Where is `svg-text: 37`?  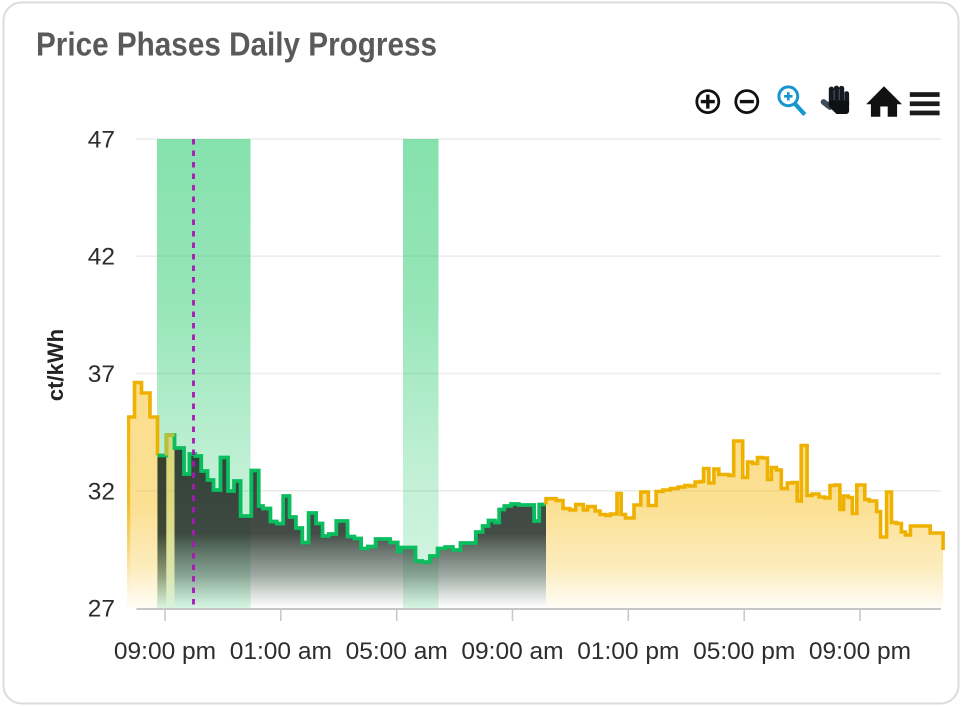
svg-text: 37 is located at coordinates (101, 374).